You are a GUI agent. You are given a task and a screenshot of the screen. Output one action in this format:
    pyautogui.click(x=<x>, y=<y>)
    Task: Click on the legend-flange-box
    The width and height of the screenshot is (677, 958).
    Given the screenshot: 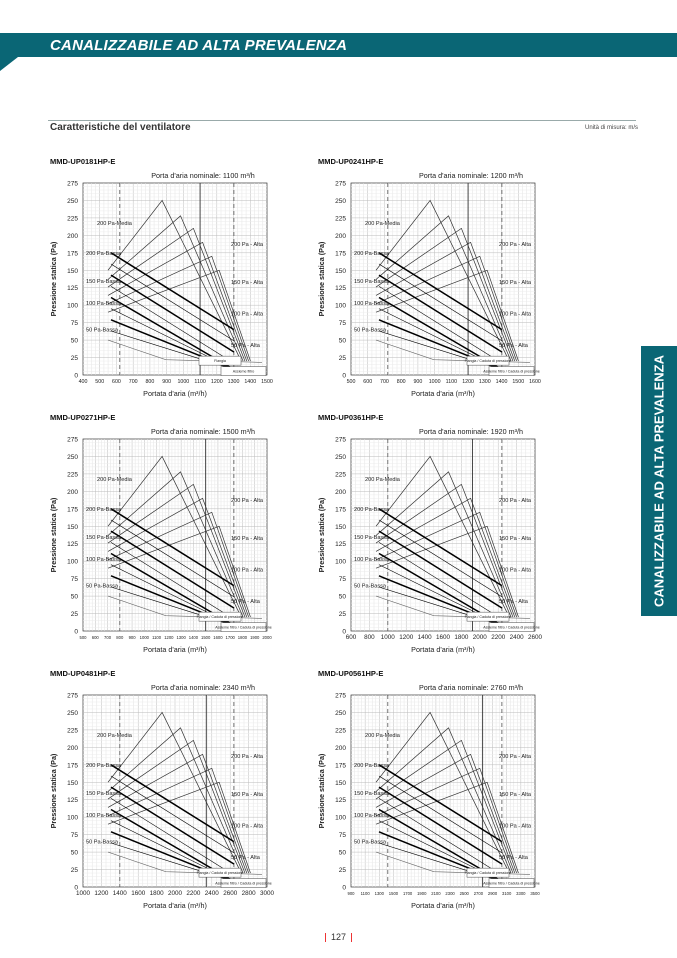 What is the action you would take?
    pyautogui.click(x=220, y=872)
    